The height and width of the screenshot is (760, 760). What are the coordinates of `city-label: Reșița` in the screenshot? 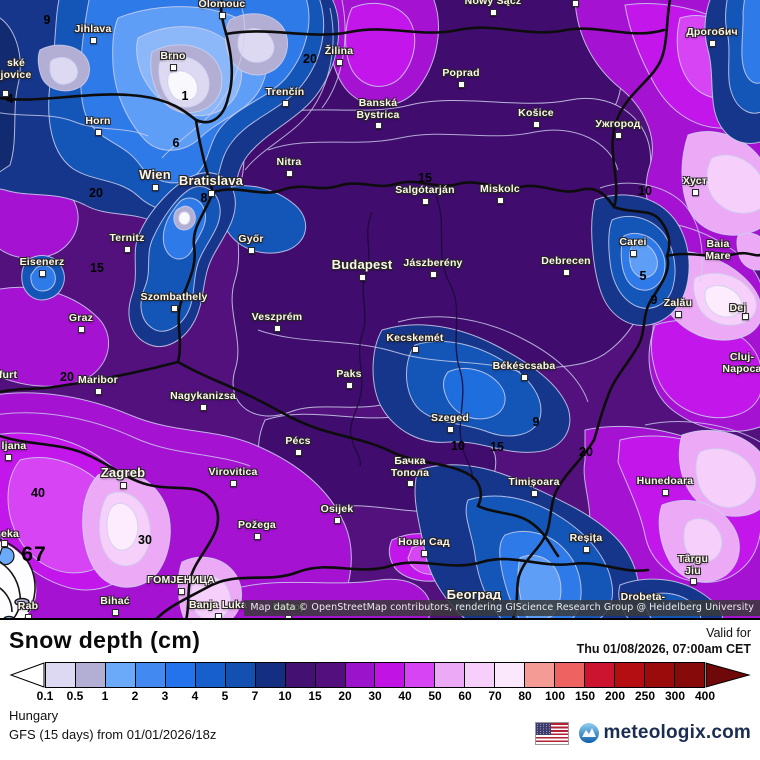 It's located at (586, 538).